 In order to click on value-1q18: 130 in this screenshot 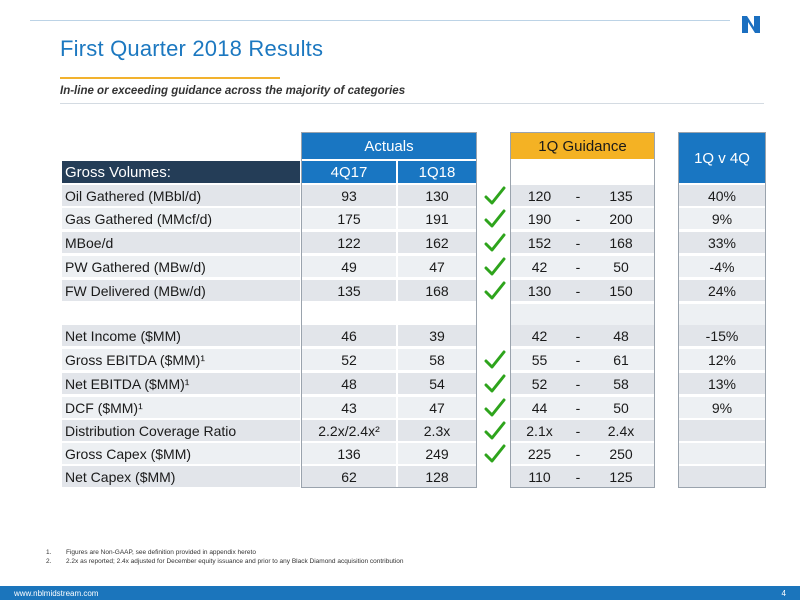, I will do `click(437, 195)`.